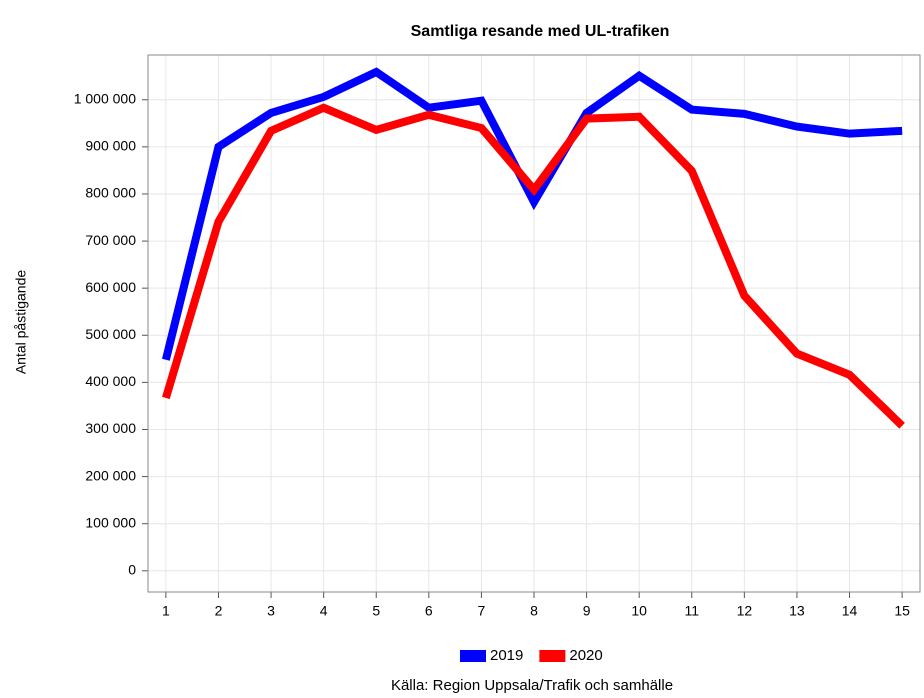  What do you see at coordinates (482, 611) in the screenshot?
I see `x-tick-label: 7` at bounding box center [482, 611].